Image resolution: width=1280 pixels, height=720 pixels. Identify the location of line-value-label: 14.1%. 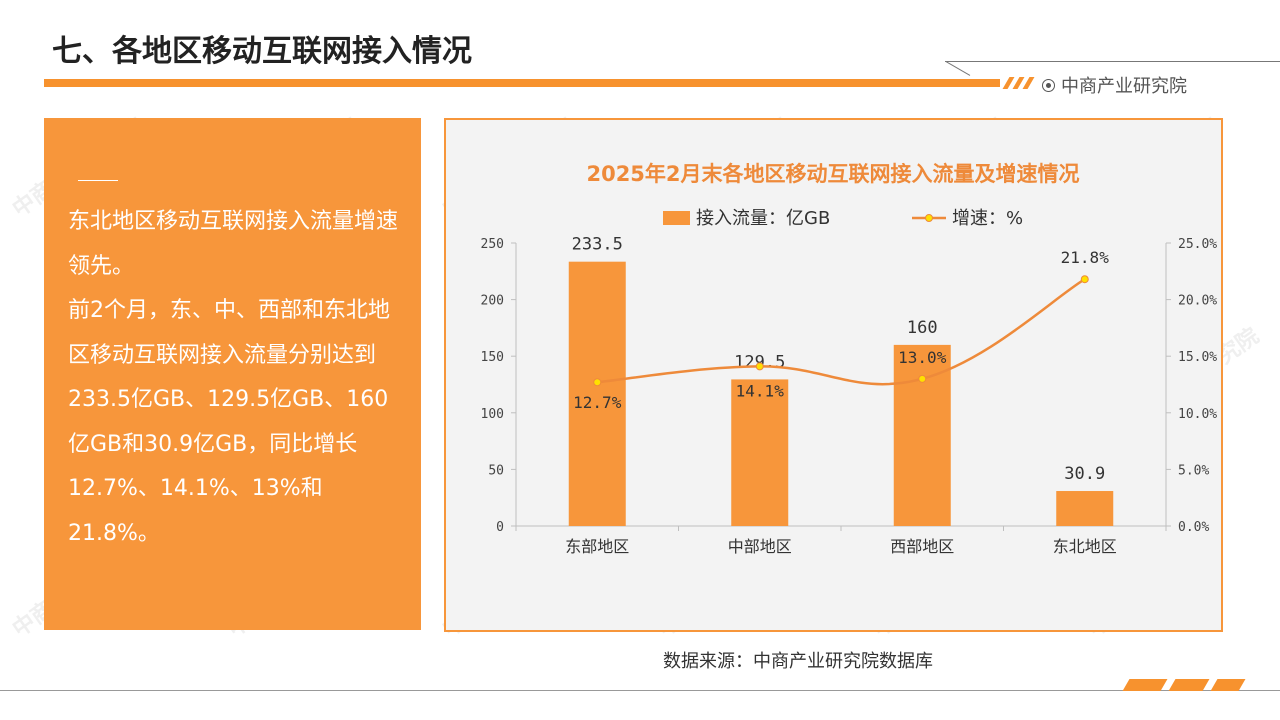
(760, 390).